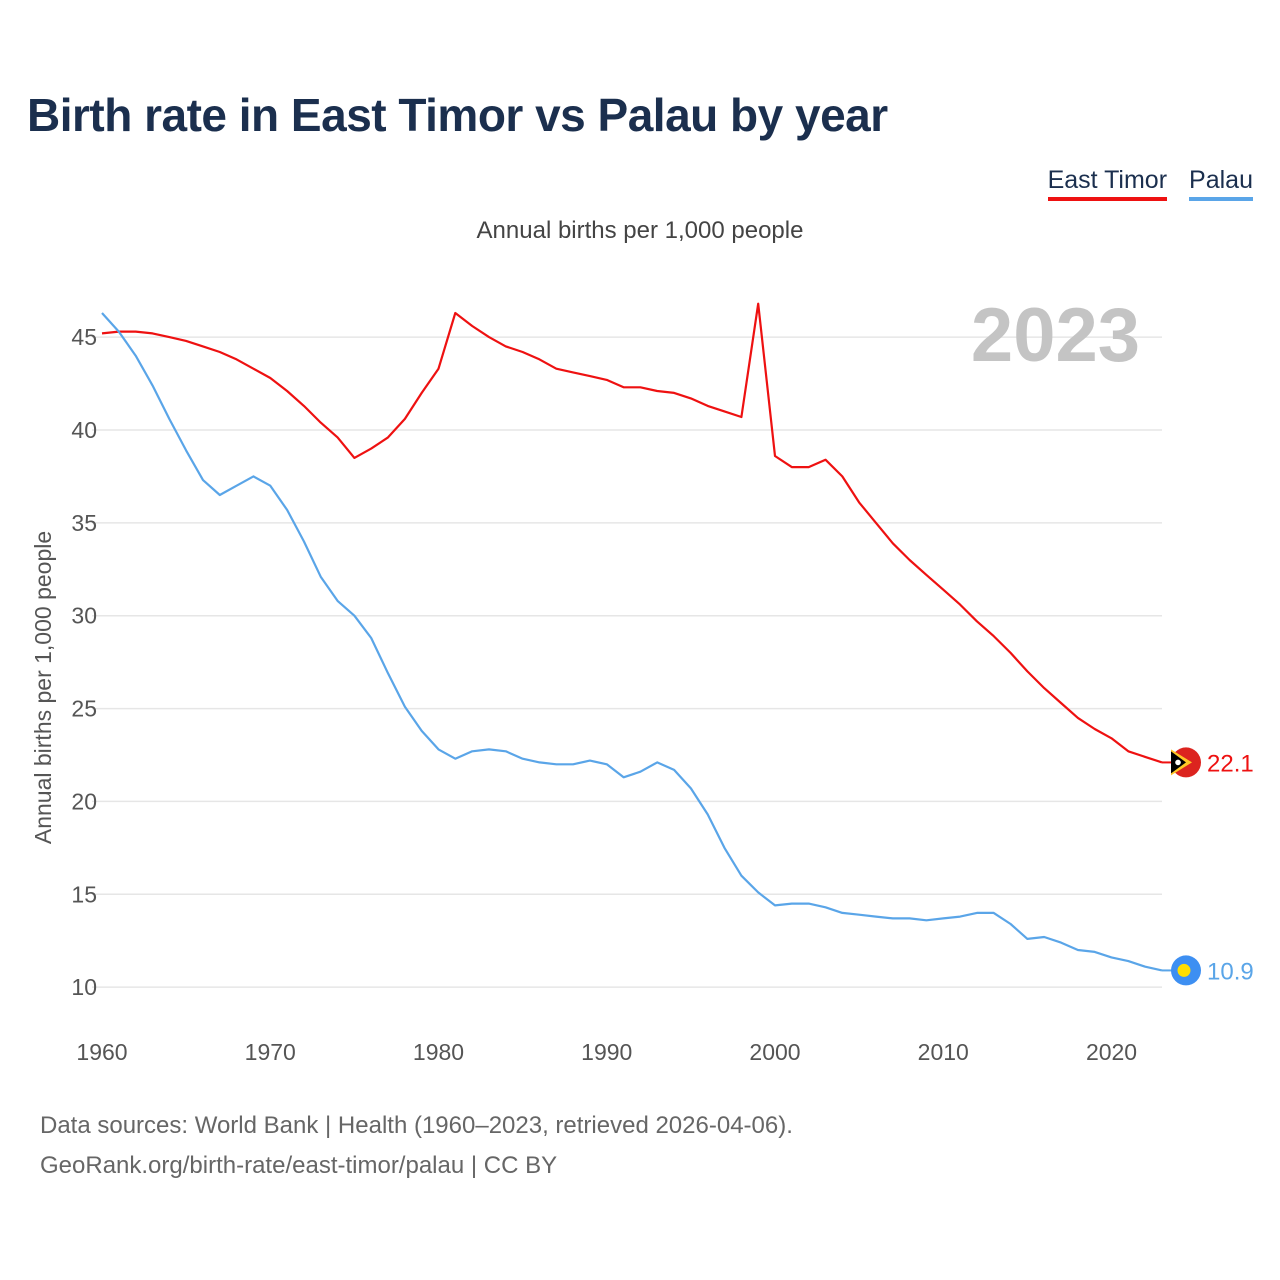 This screenshot has height=1280, width=1280. What do you see at coordinates (84, 523) in the screenshot?
I see `y-tick-label: 35` at bounding box center [84, 523].